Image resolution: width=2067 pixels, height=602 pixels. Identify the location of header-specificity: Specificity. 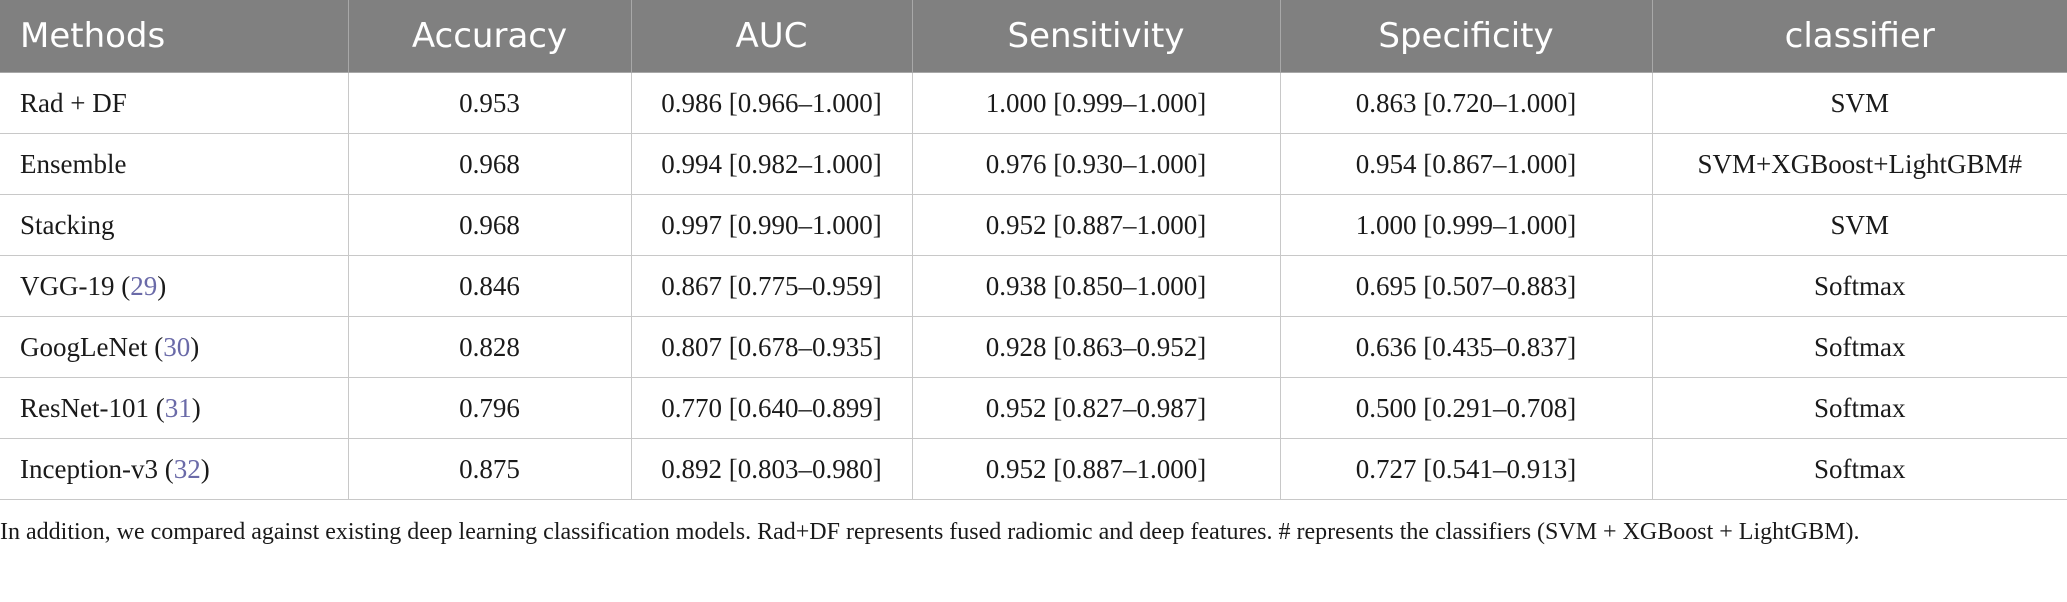
(1465, 36).